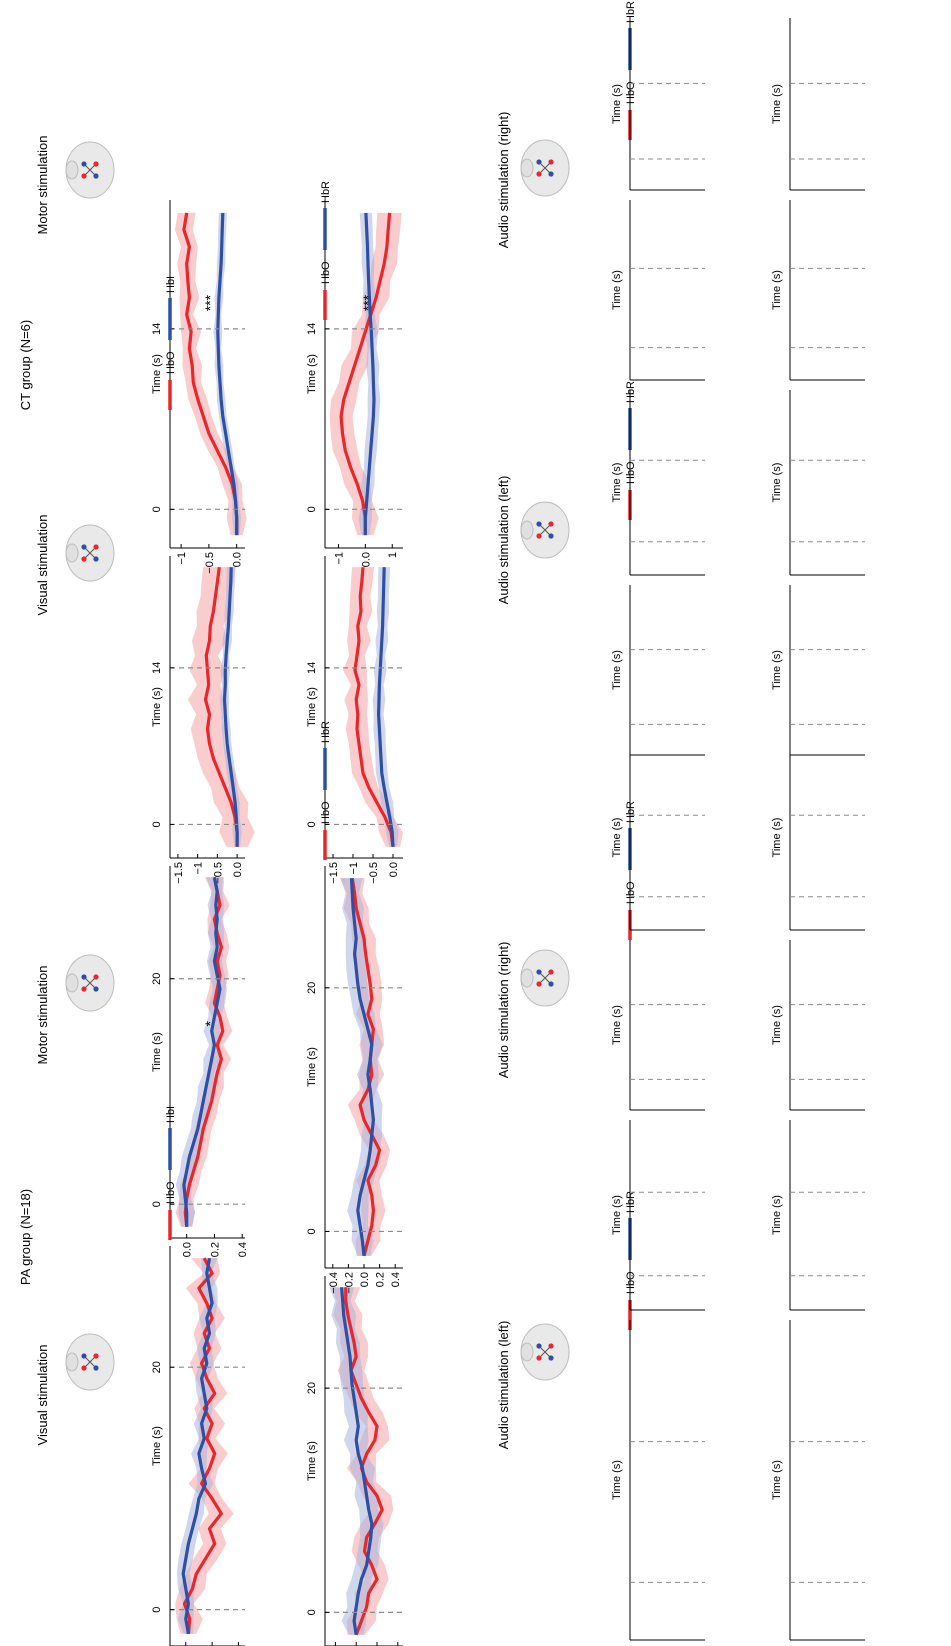  I want to click on hbr-legend-label: HbI, so click(171, 1114).